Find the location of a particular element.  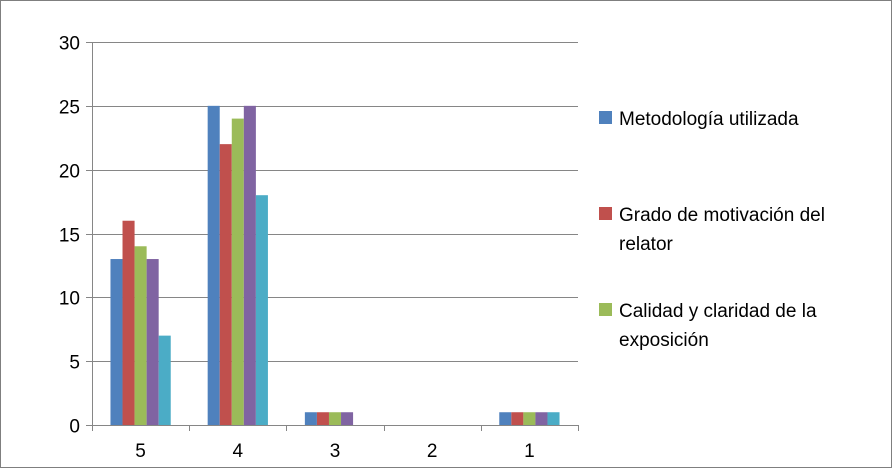

y-tick-label: 0 is located at coordinates (74, 427).